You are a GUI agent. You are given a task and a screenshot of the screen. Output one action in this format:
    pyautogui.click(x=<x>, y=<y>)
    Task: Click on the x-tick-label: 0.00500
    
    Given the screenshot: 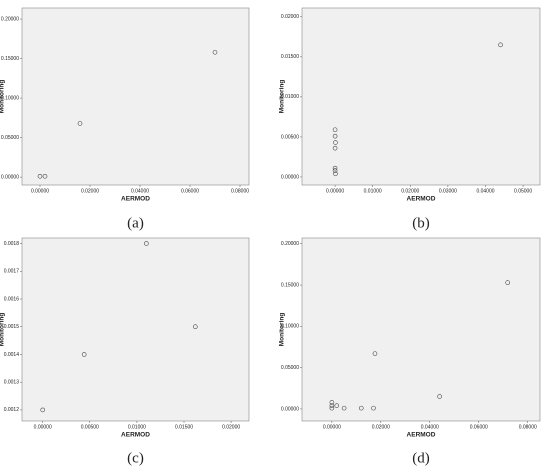 What is the action you would take?
    pyautogui.click(x=90, y=427)
    